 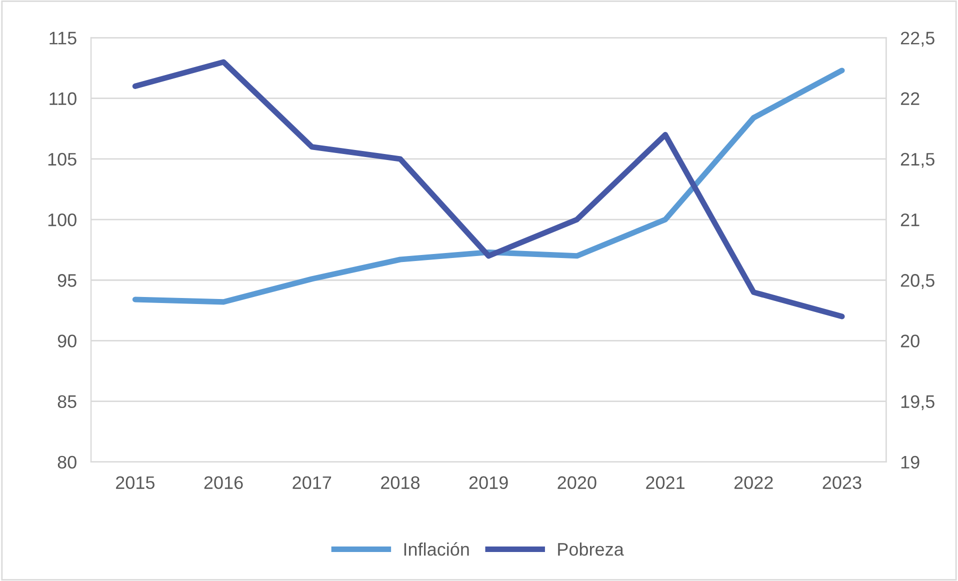 I want to click on y-tick-label: 95, so click(x=67, y=280).